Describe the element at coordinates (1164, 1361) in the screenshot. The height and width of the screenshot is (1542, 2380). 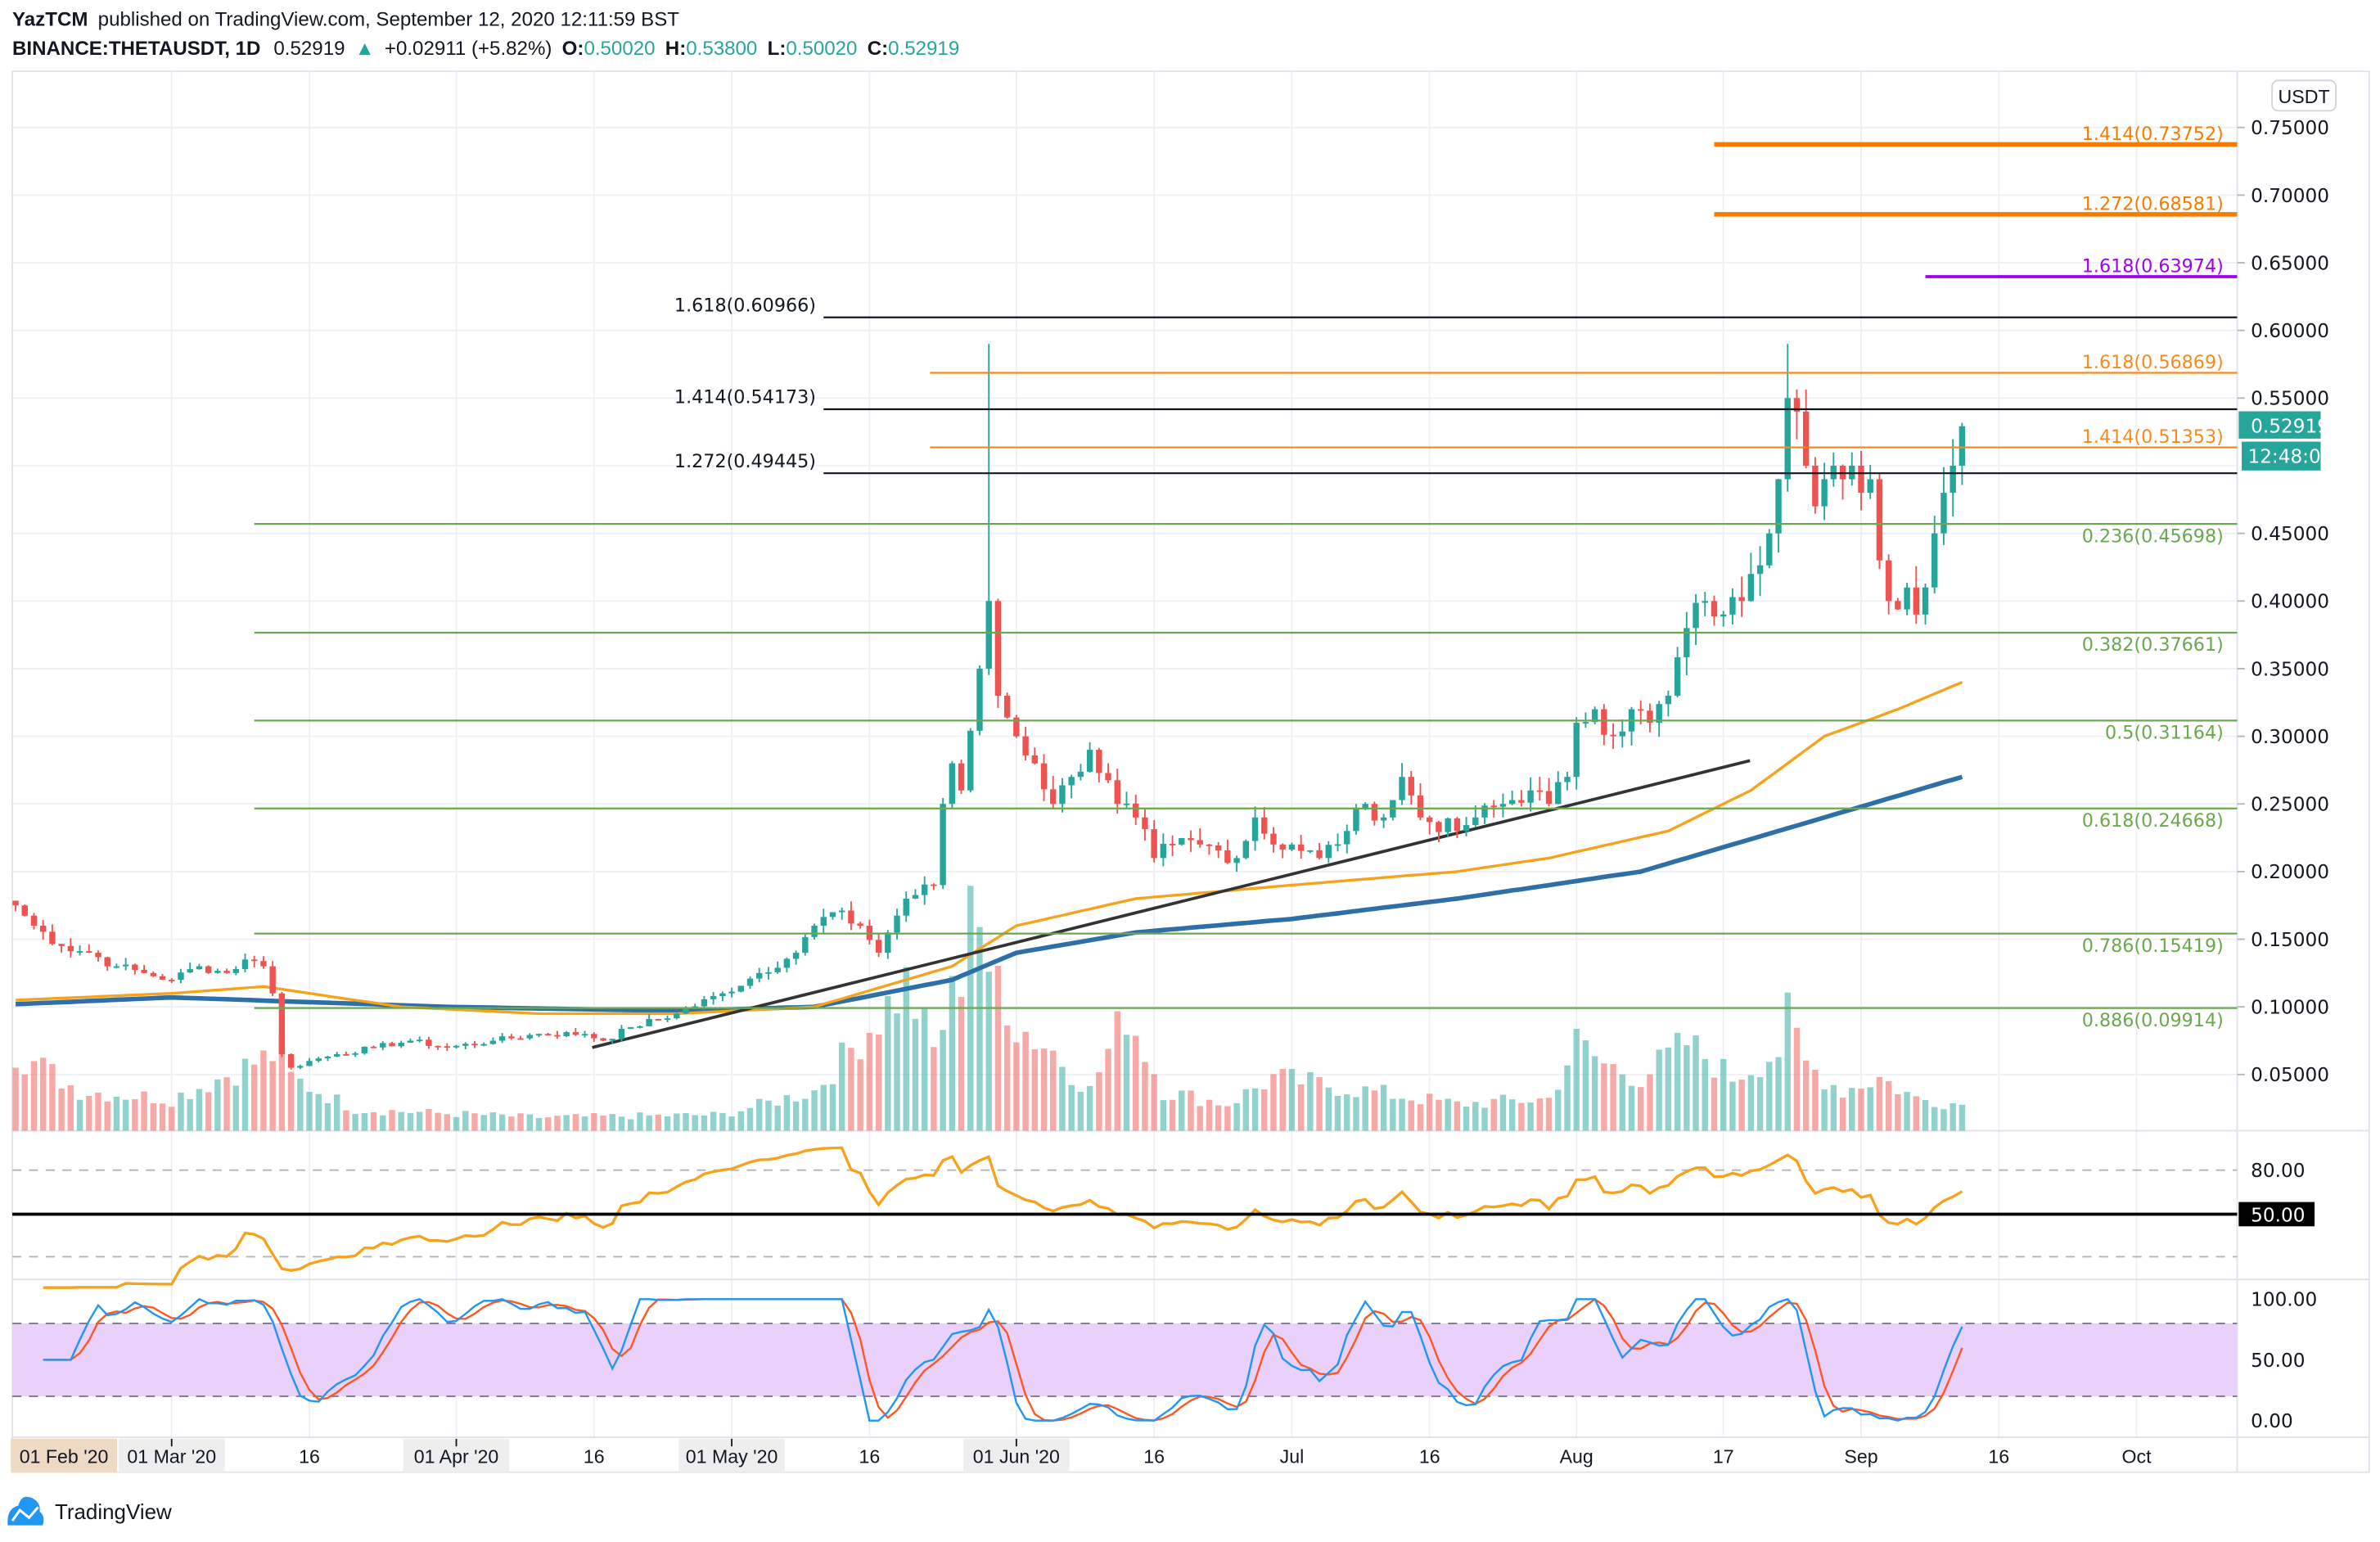
I see `stoch-rsi-pane: 100.00 50.00 0.00` at that location.